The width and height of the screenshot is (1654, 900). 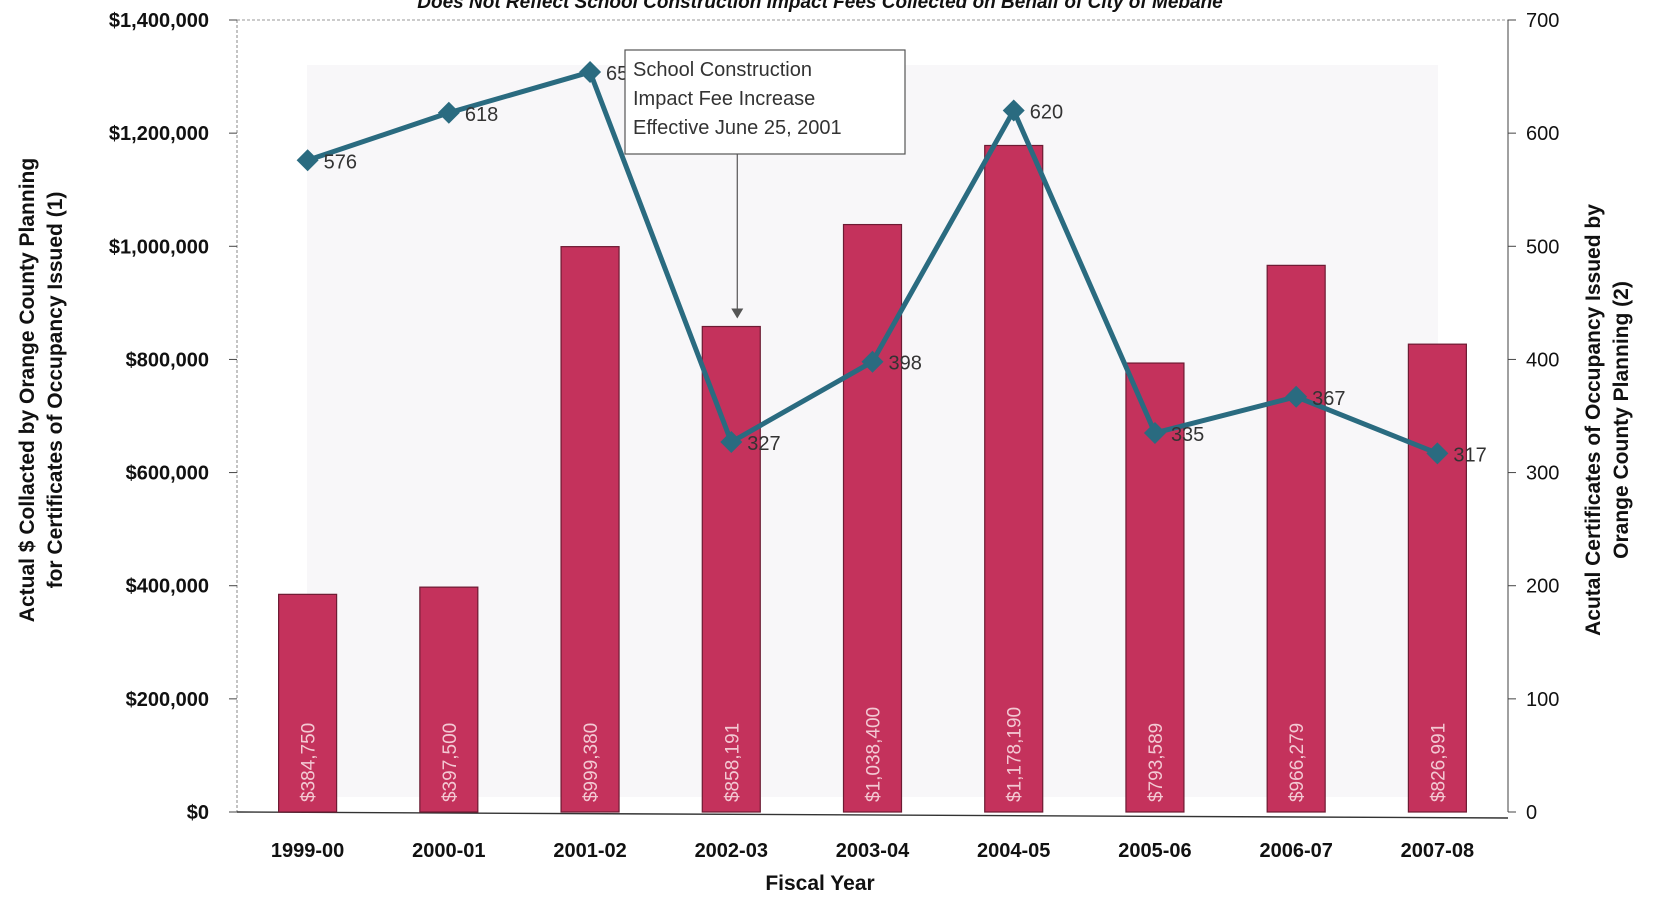 I want to click on x-tick-label: 2000-01, so click(x=448, y=851).